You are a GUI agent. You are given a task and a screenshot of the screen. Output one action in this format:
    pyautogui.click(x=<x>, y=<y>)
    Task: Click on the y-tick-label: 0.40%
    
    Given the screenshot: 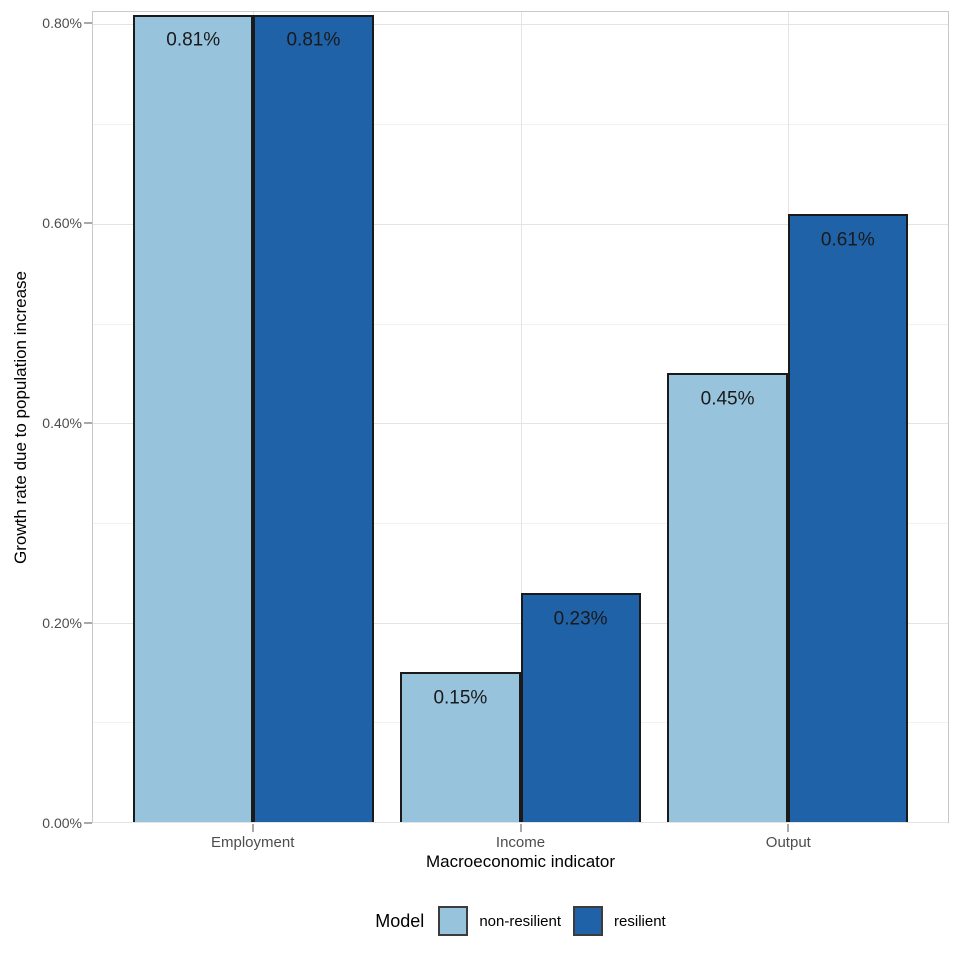 What is the action you would take?
    pyautogui.click(x=62, y=423)
    